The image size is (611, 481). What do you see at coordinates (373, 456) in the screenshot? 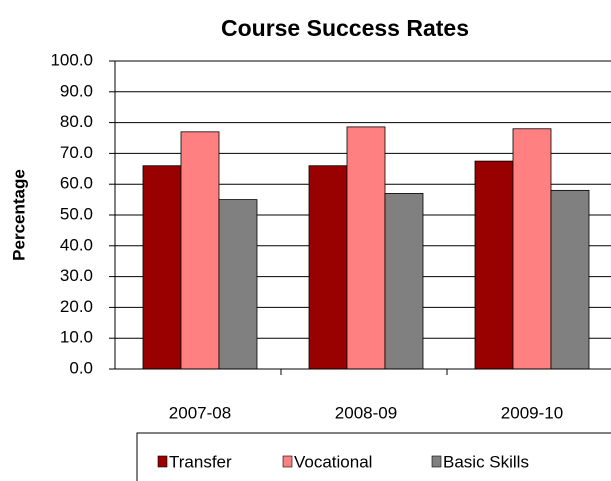
I see `legend-box` at bounding box center [373, 456].